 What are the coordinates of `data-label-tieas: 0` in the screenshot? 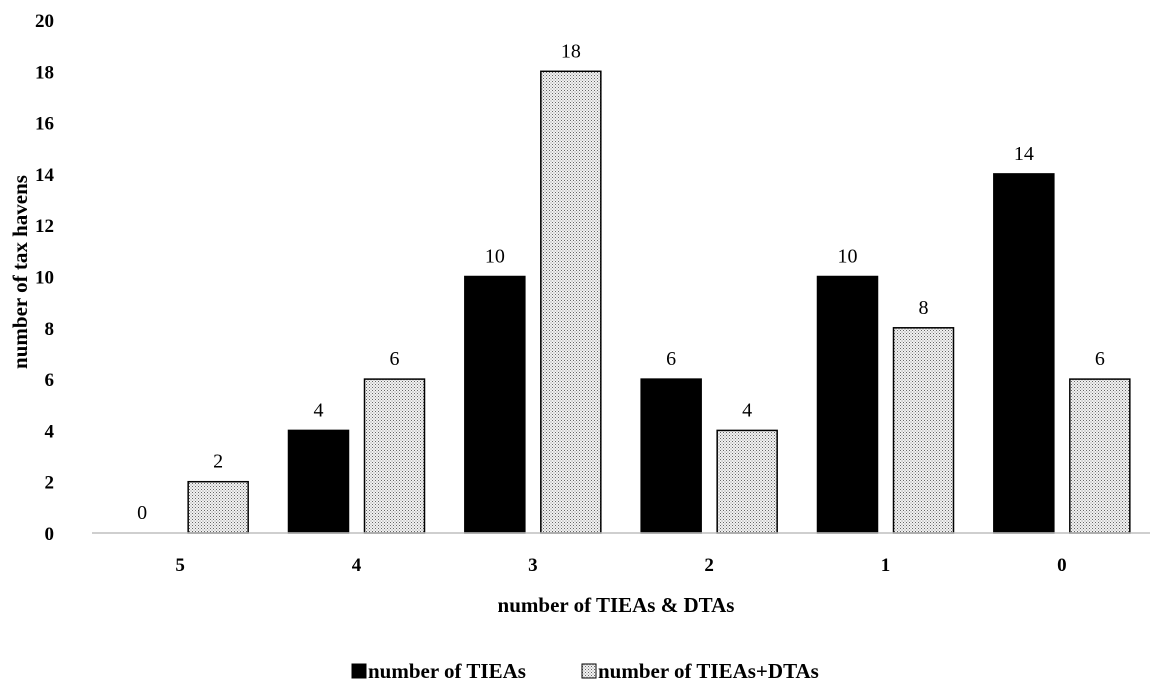 It's located at (142, 513).